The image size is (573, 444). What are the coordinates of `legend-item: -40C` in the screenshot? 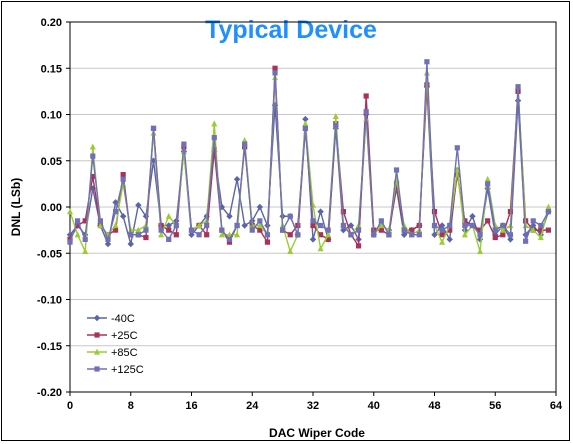 It's located at (111, 319).